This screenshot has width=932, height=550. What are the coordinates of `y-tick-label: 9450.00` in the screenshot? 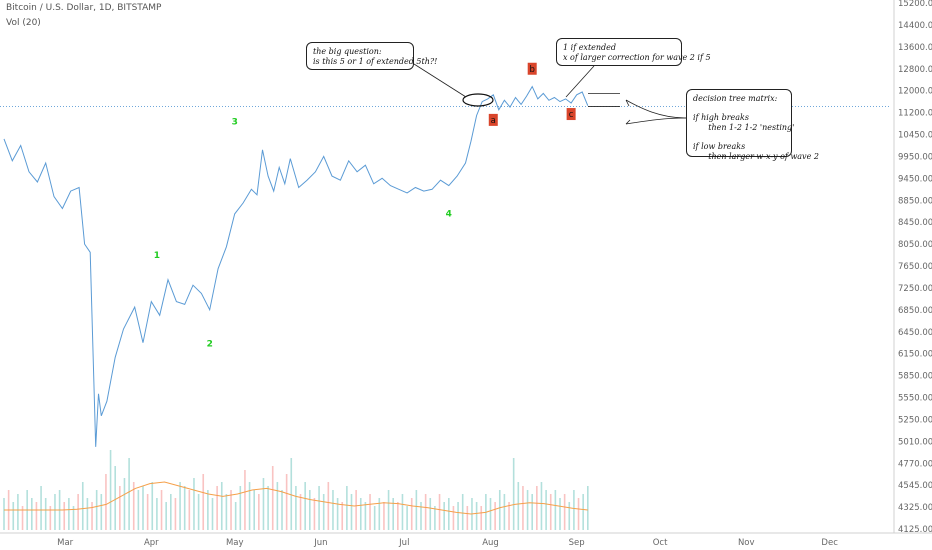 It's located at (915, 179).